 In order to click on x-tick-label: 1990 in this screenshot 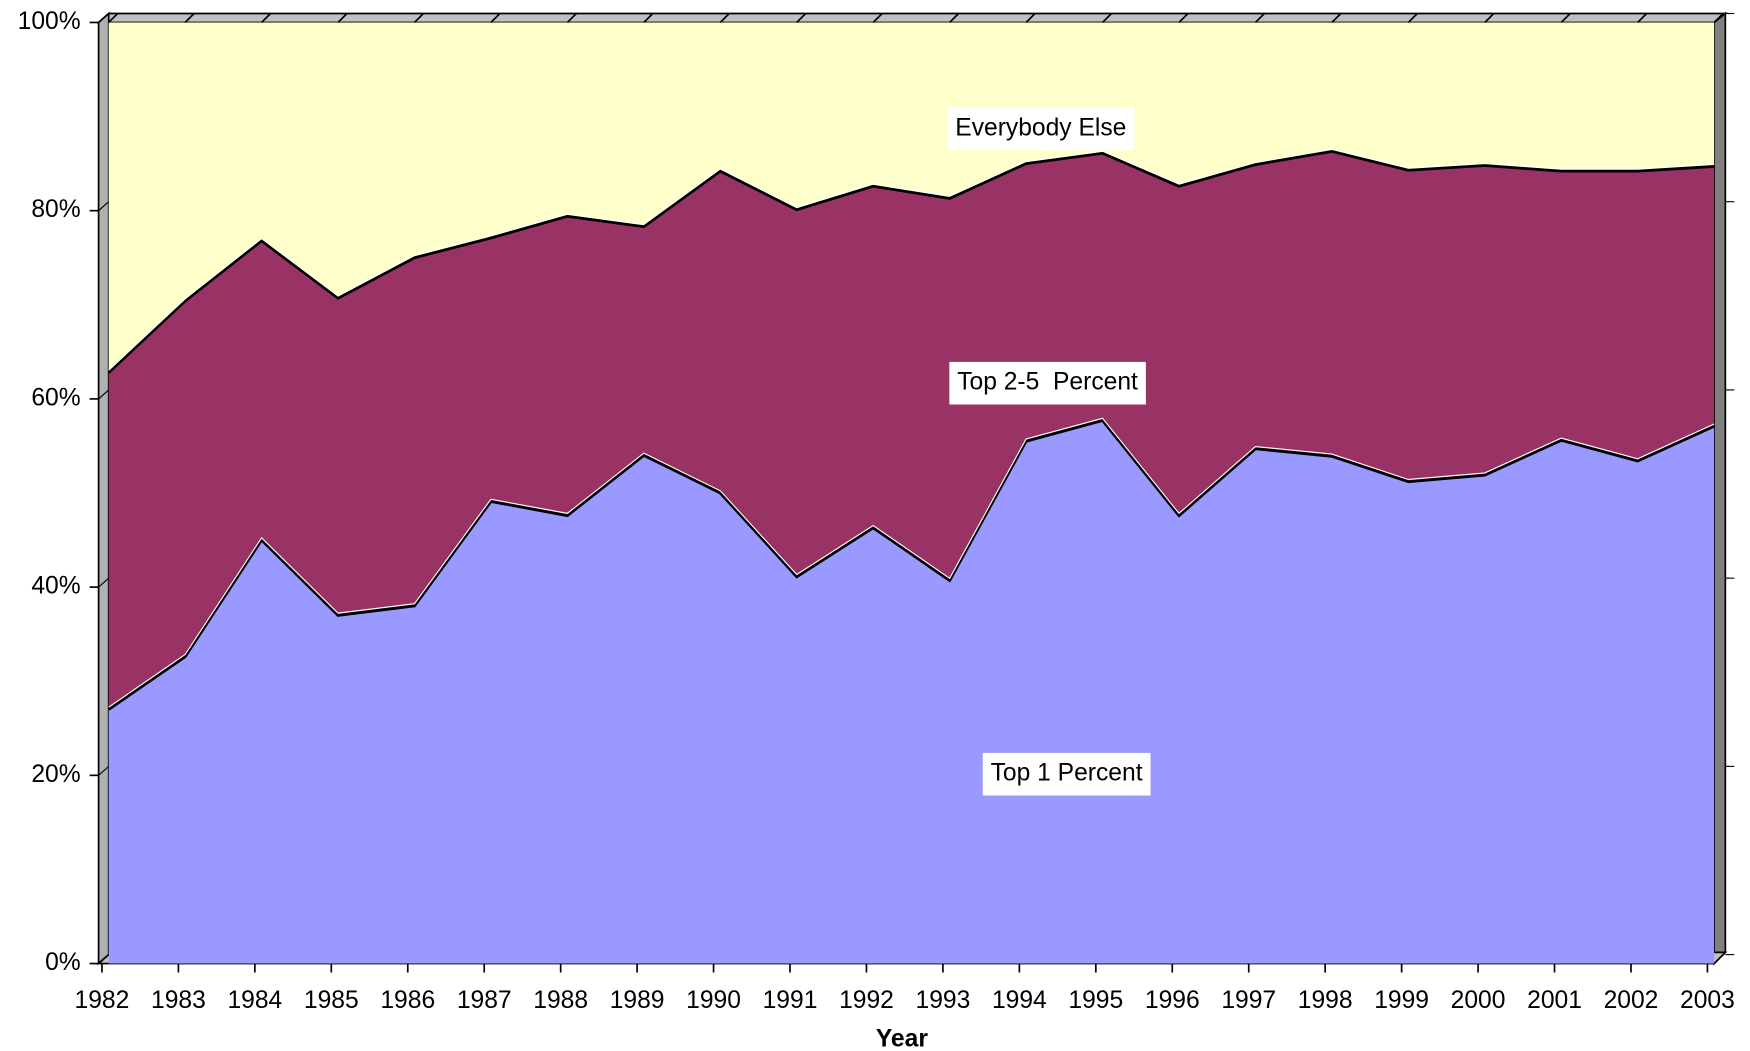, I will do `click(713, 1000)`.